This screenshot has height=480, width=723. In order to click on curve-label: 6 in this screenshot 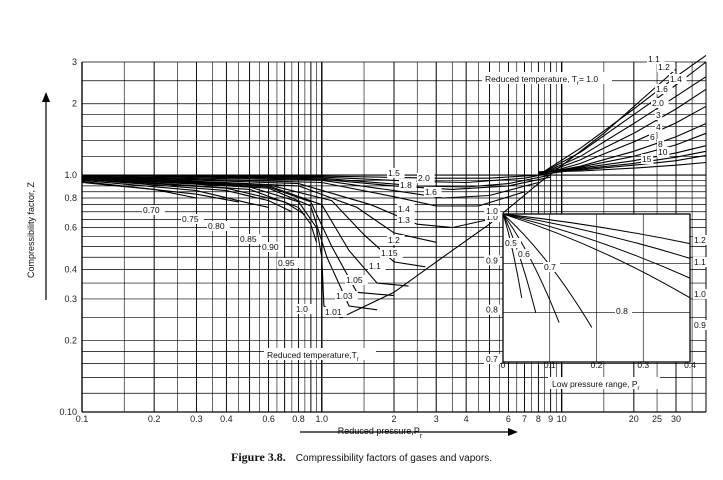, I will do `click(652, 137)`.